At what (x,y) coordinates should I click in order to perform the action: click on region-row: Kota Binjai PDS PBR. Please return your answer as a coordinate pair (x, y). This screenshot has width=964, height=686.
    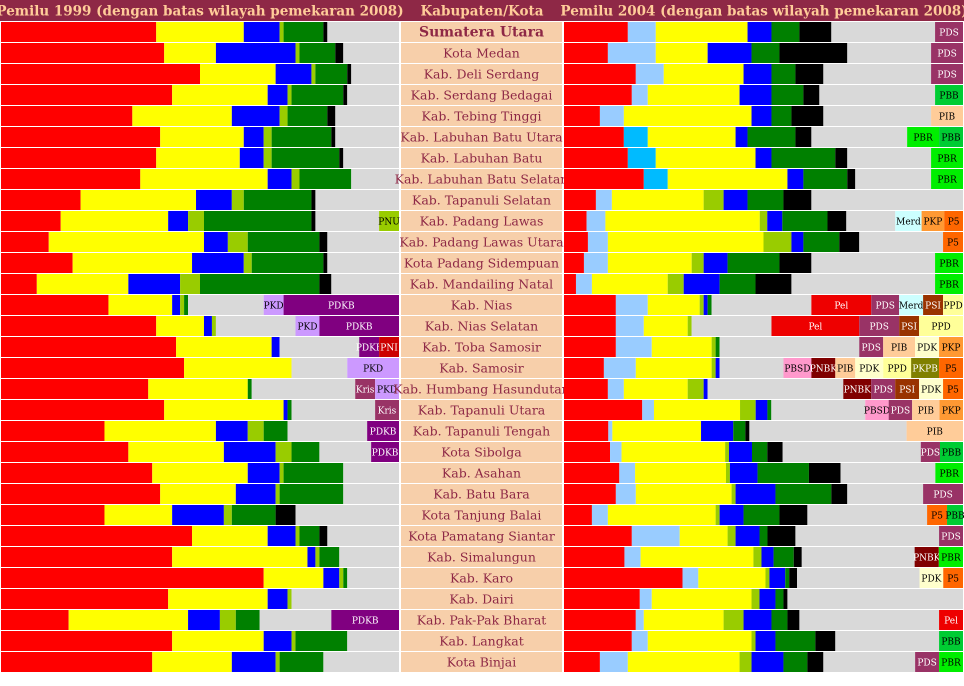
    Looking at the image, I should click on (482, 662).